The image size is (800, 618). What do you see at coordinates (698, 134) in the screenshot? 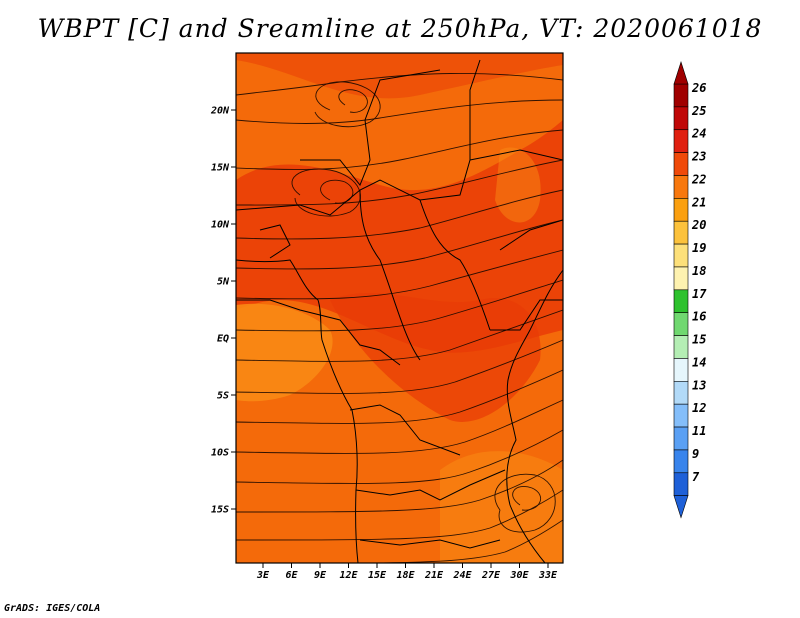
I see `colorbar-label: 24` at bounding box center [698, 134].